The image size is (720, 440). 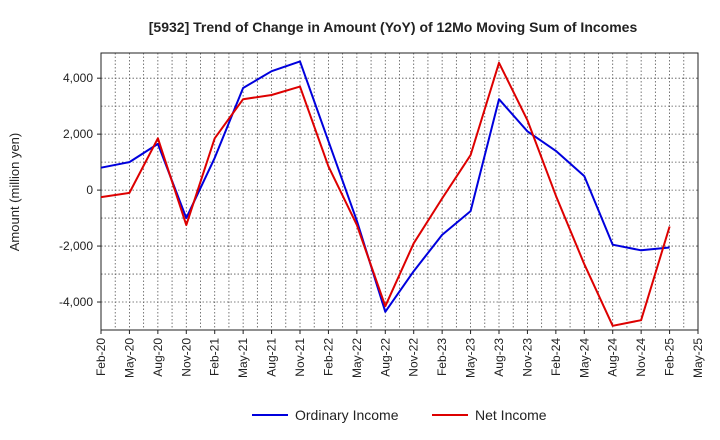 I want to click on x-tick-label: Nov-24, so click(x=641, y=357).